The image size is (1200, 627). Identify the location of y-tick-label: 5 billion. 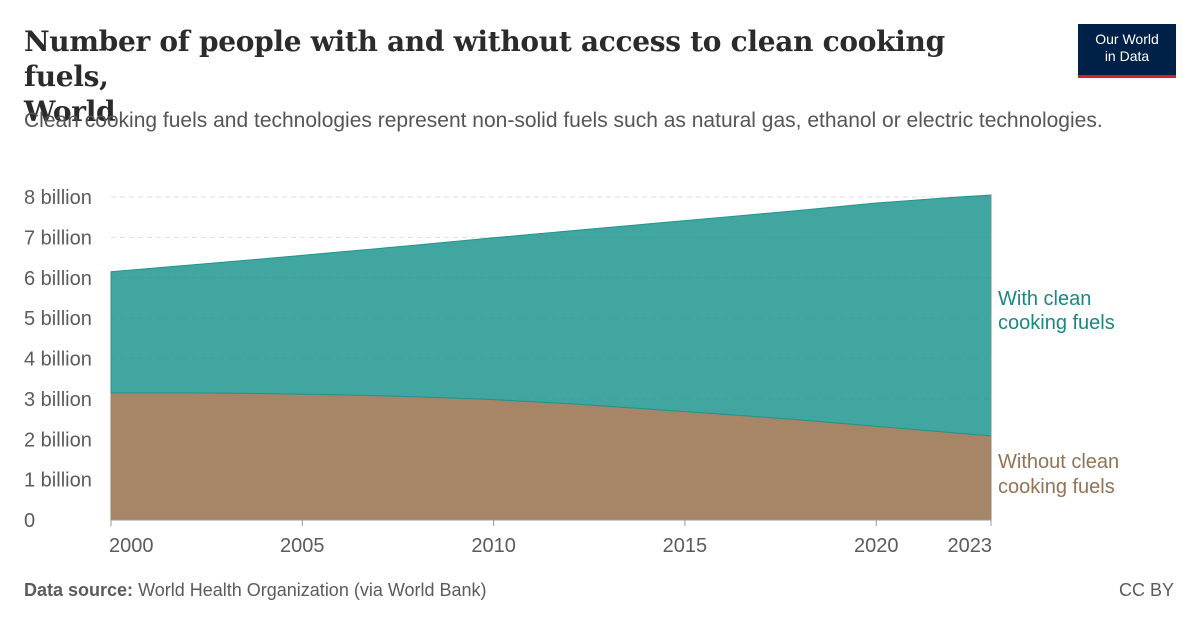
(58, 319).